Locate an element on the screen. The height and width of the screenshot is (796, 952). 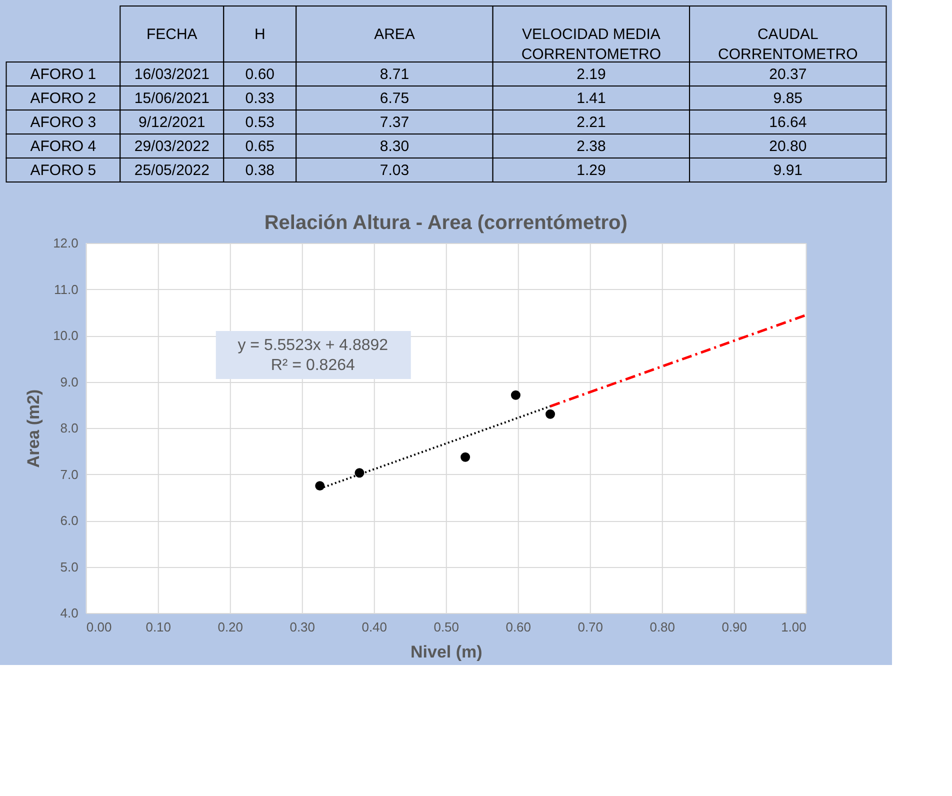
text: 0.38 is located at coordinates (259, 170).